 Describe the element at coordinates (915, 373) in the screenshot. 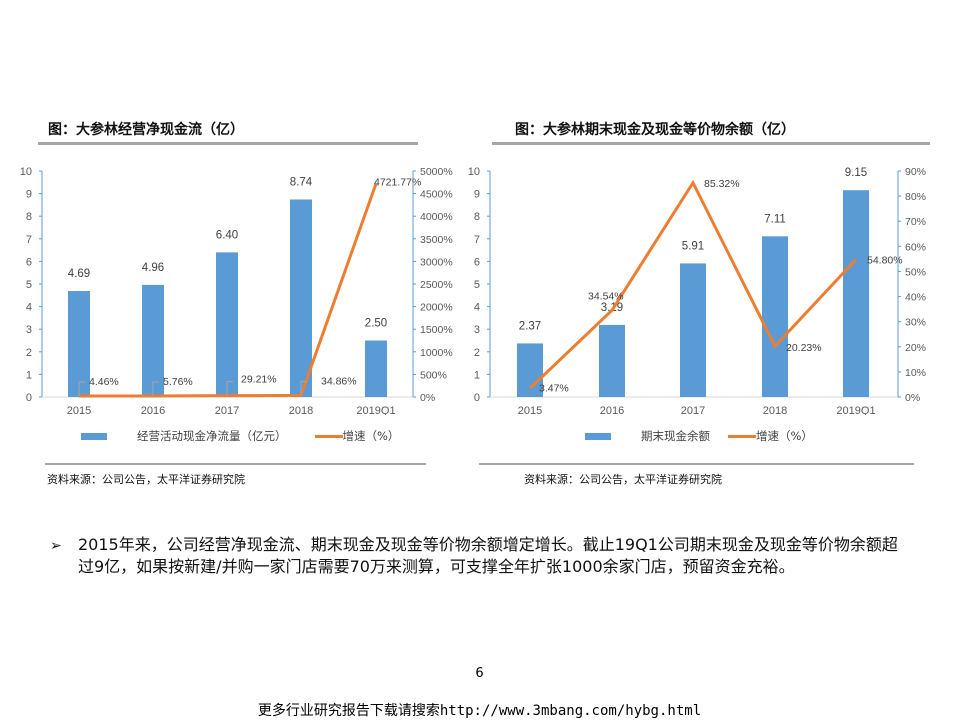

I see `svg-text: 10%` at that location.